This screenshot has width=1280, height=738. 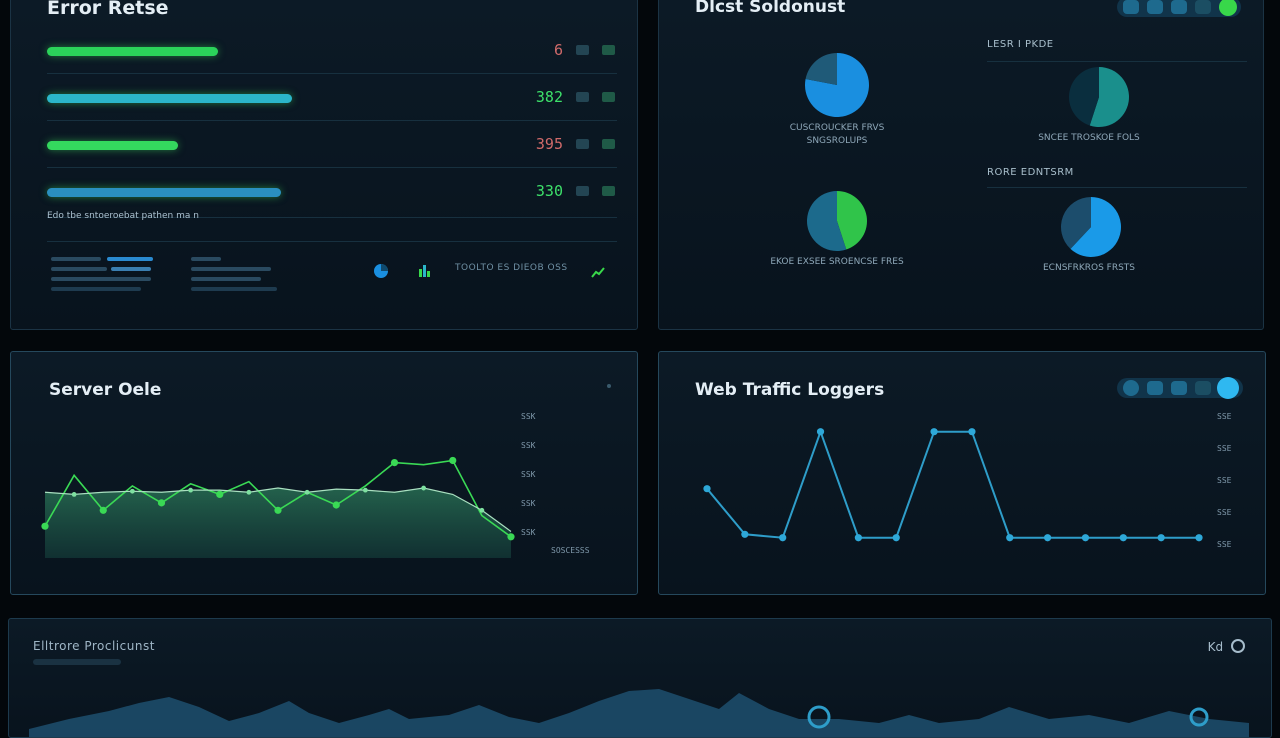 I want to click on bottom-control-label: Kd, so click(x=1215, y=647).